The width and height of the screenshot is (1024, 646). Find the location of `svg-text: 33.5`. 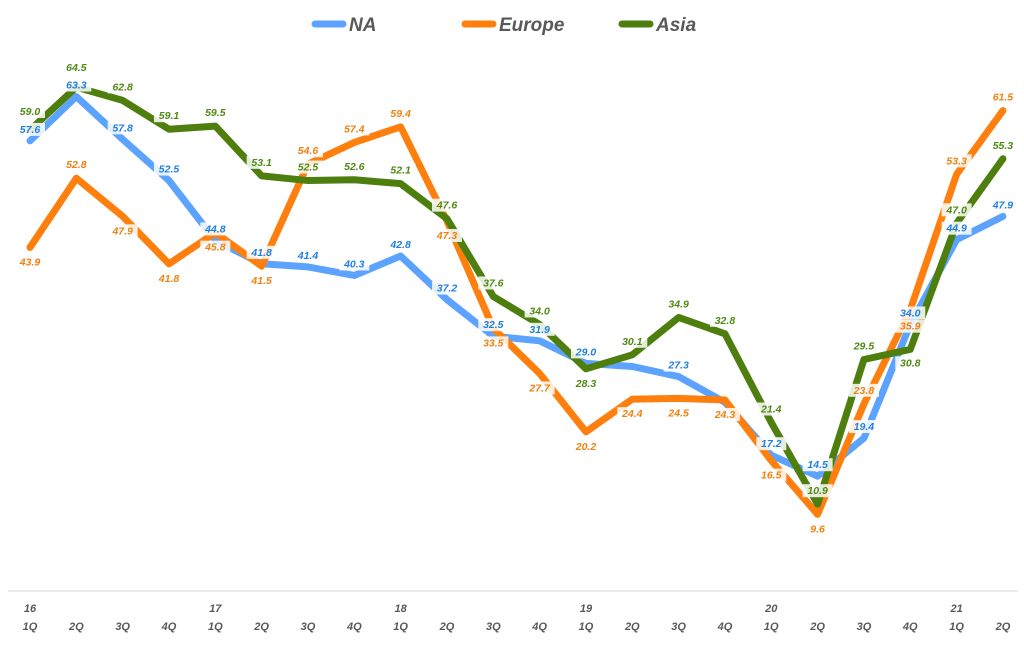

svg-text: 33.5 is located at coordinates (493, 343).